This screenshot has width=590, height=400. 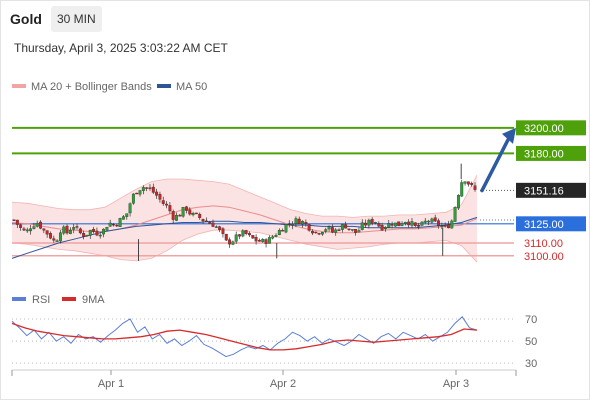 What do you see at coordinates (264, 379) in the screenshot?
I see `time-axis: Apr 1 Apr 2 Apr 3` at bounding box center [264, 379].